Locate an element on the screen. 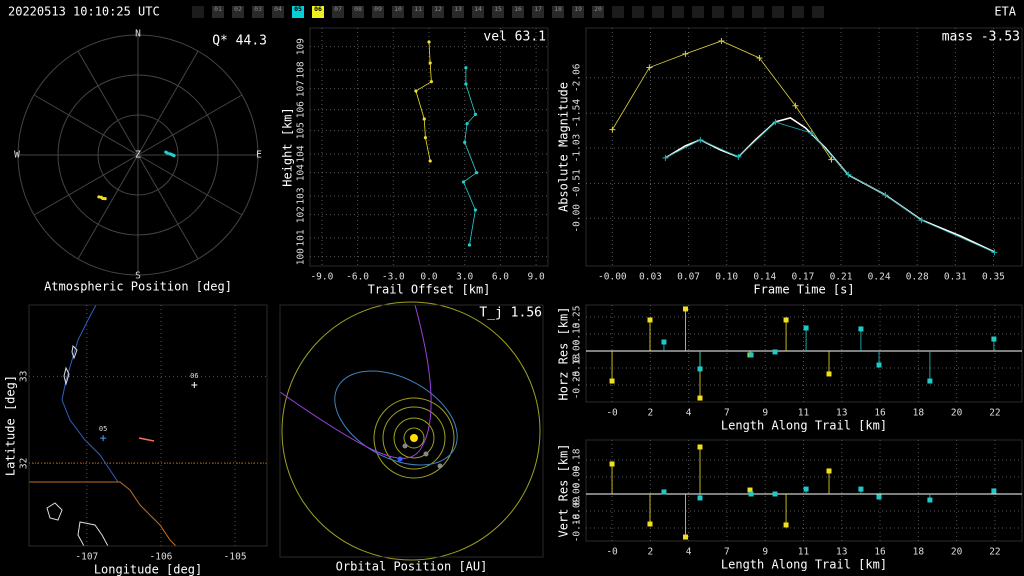 This screenshot has height=576, width=1024. x-tick-label: 20 is located at coordinates (957, 552).